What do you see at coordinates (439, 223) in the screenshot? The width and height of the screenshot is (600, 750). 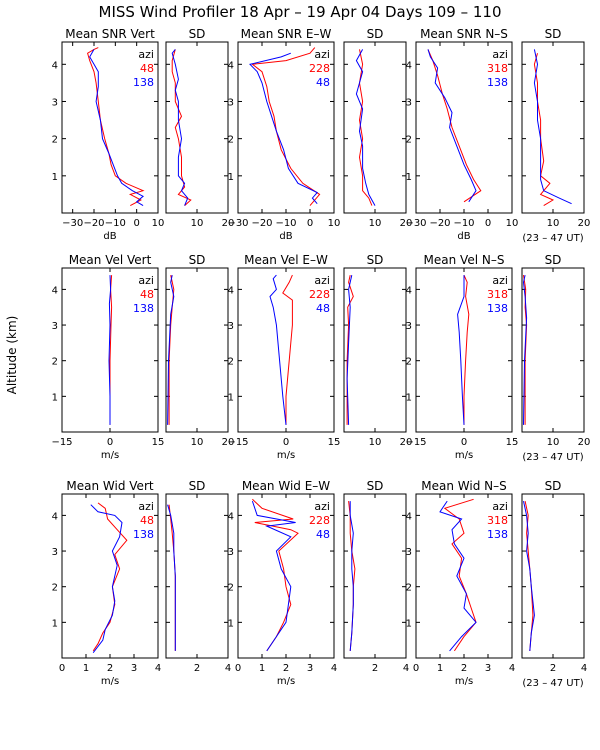 I see `x-tick-label: −20` at bounding box center [439, 223].